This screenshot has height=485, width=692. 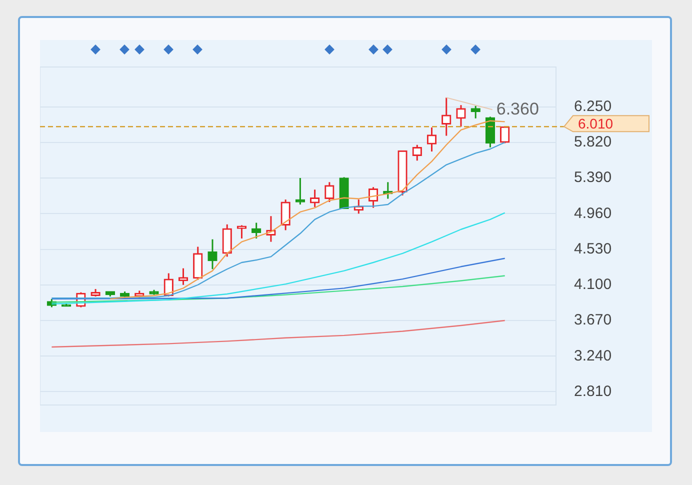 I want to click on y-tick-label: 2.810, so click(x=593, y=391).